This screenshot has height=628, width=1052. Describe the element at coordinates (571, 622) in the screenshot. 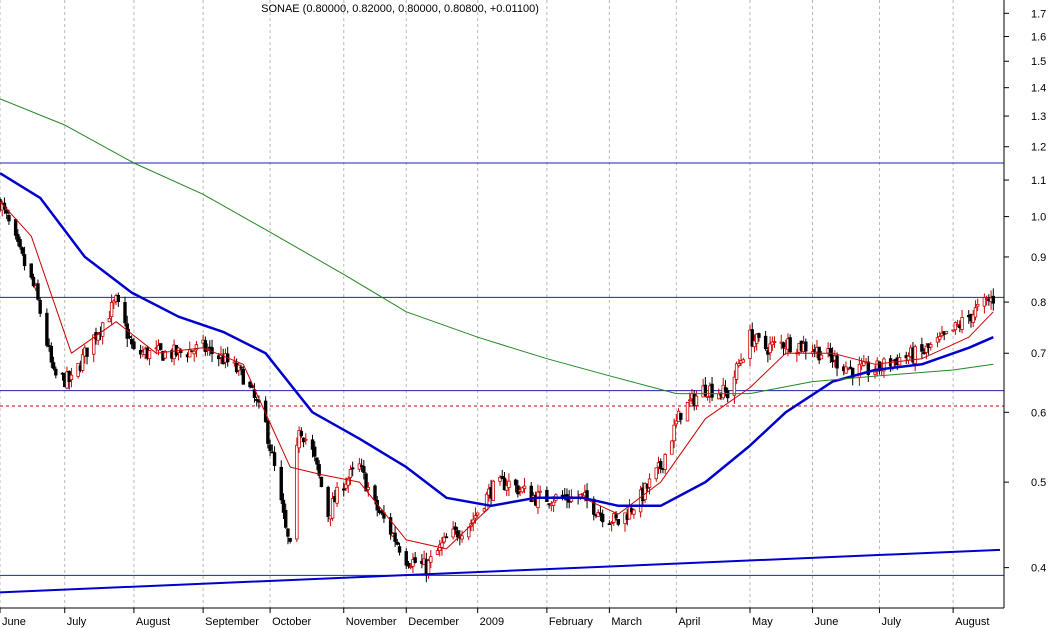

I see `x-tick-label: February` at that location.